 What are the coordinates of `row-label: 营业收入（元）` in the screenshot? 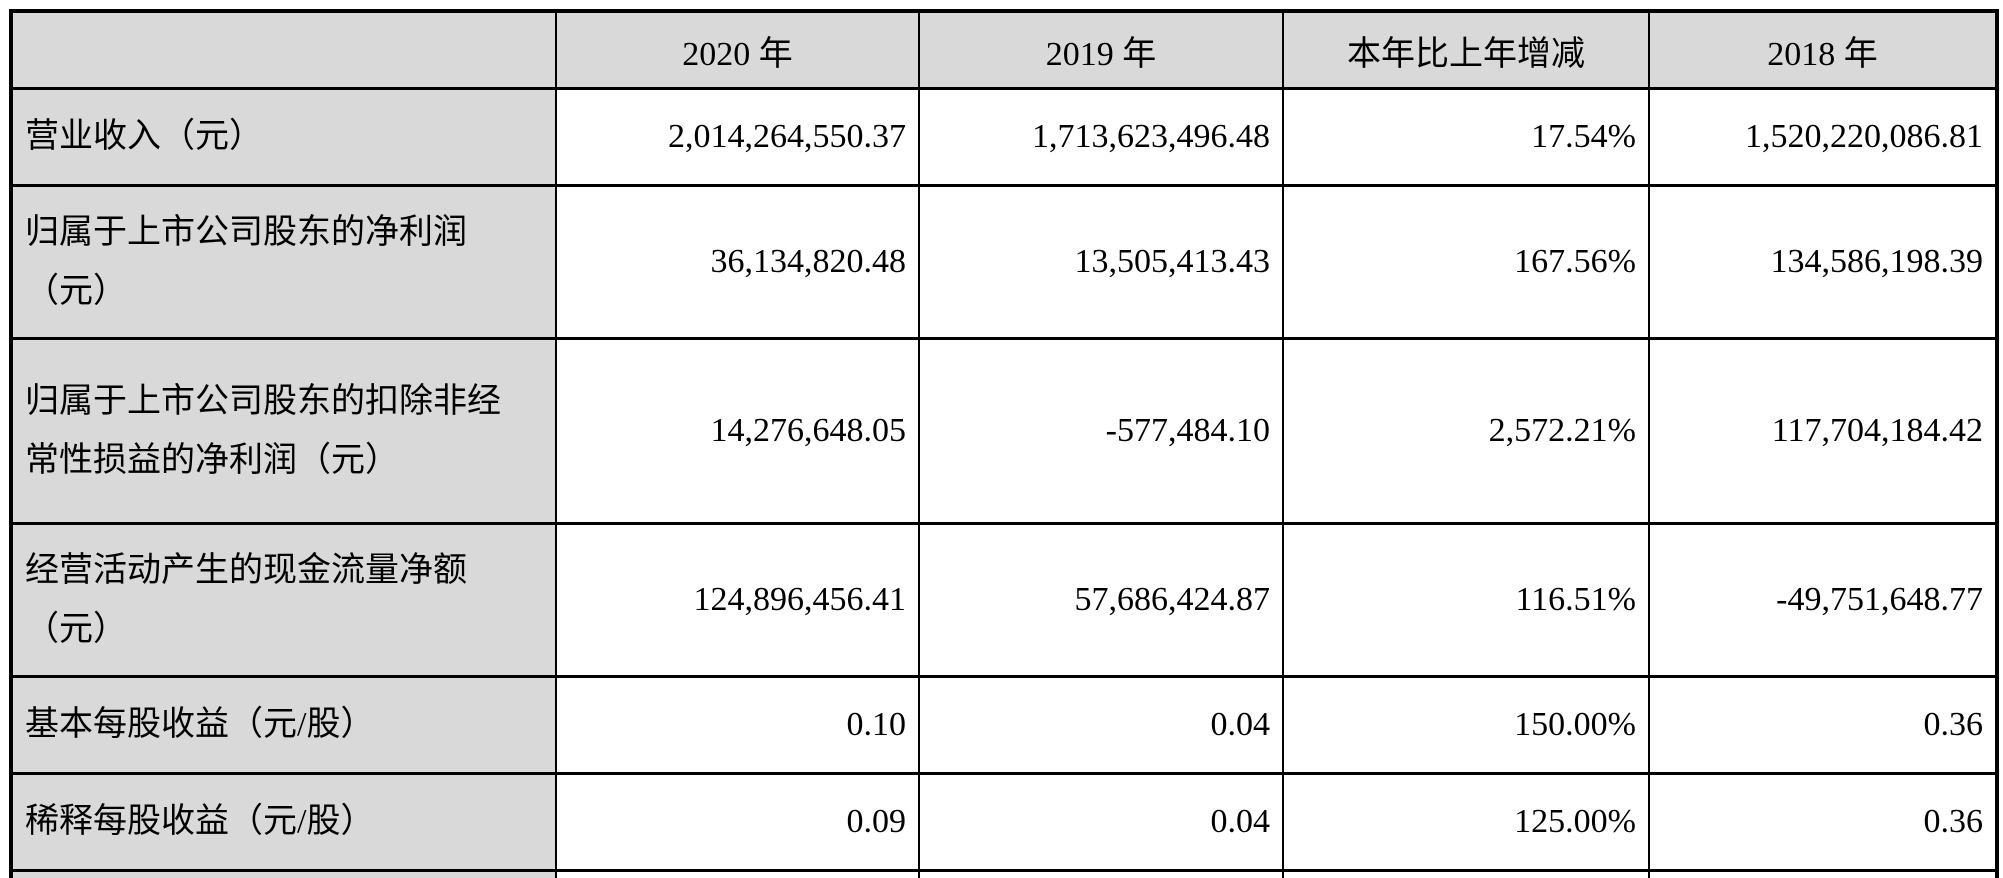 It's located at (283, 137).